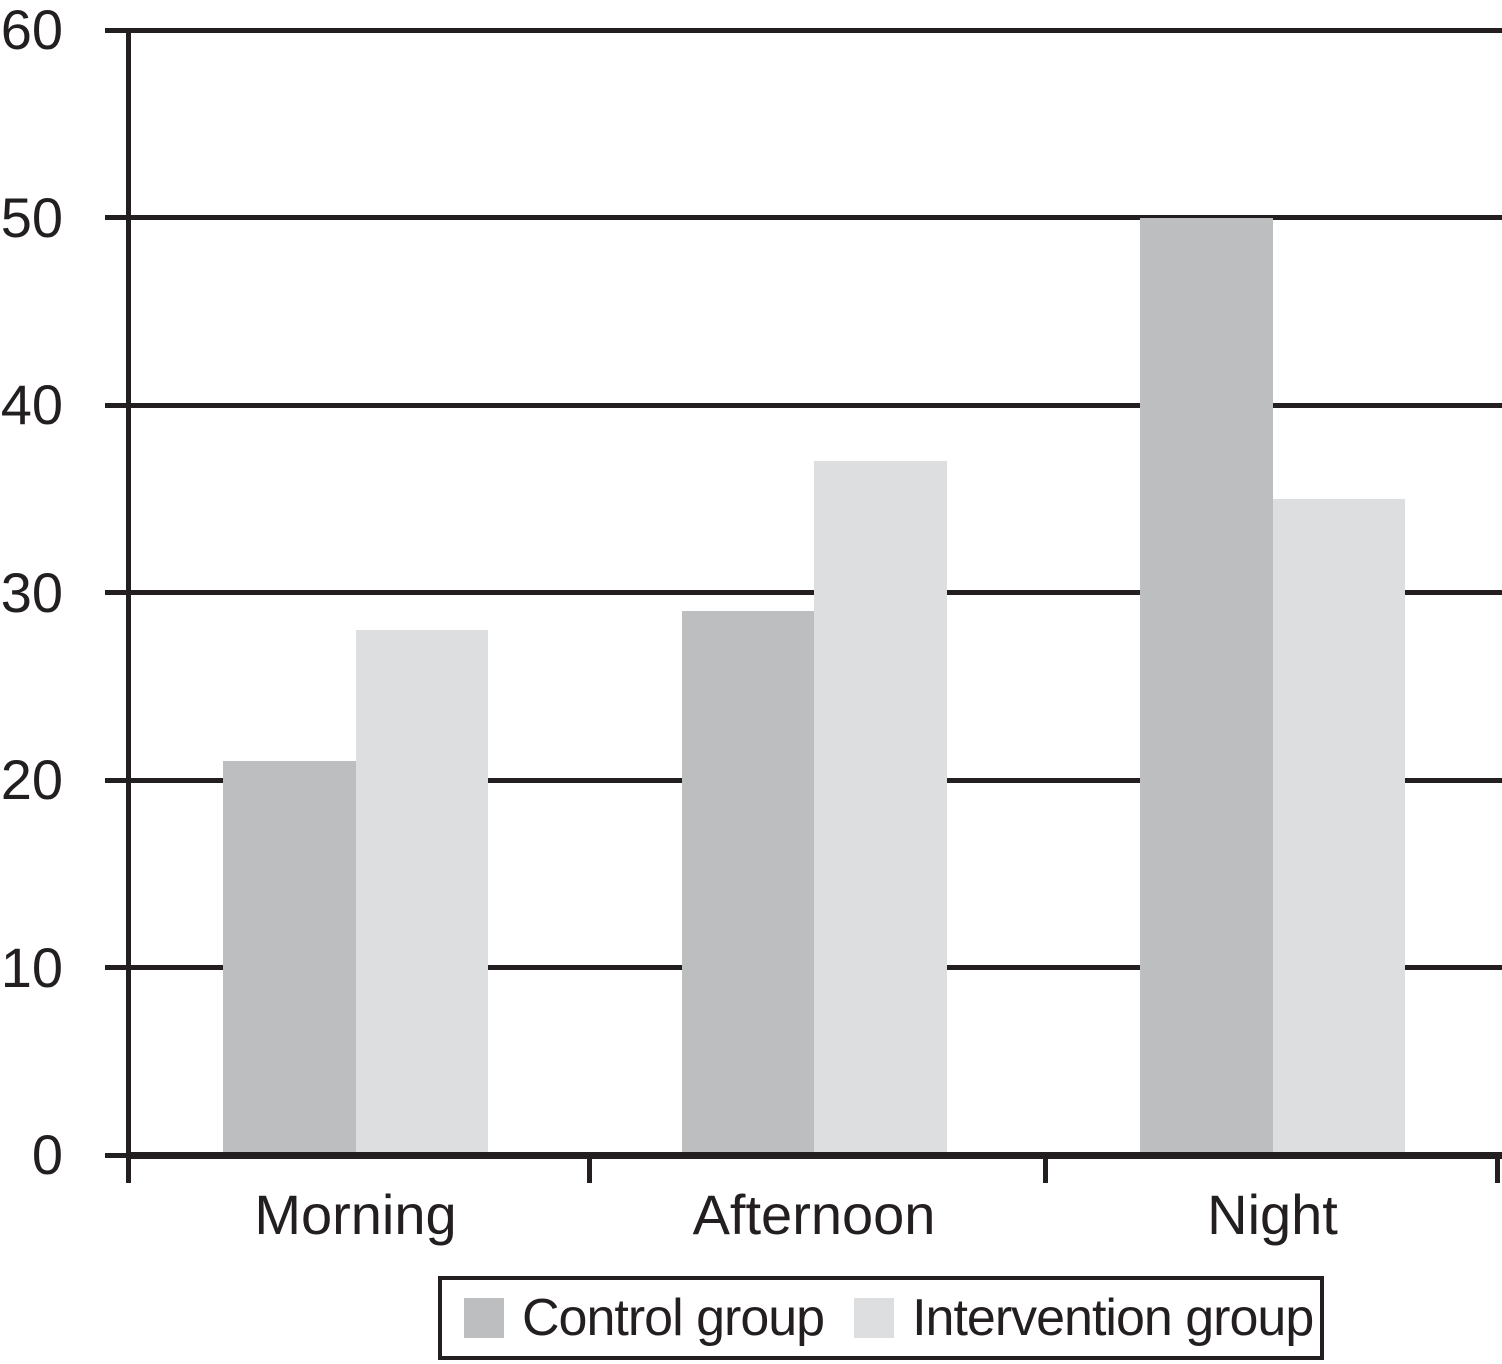 Image resolution: width=1502 pixels, height=1364 pixels. Describe the element at coordinates (673, 1318) in the screenshot. I see `legend-label: Control group` at that location.